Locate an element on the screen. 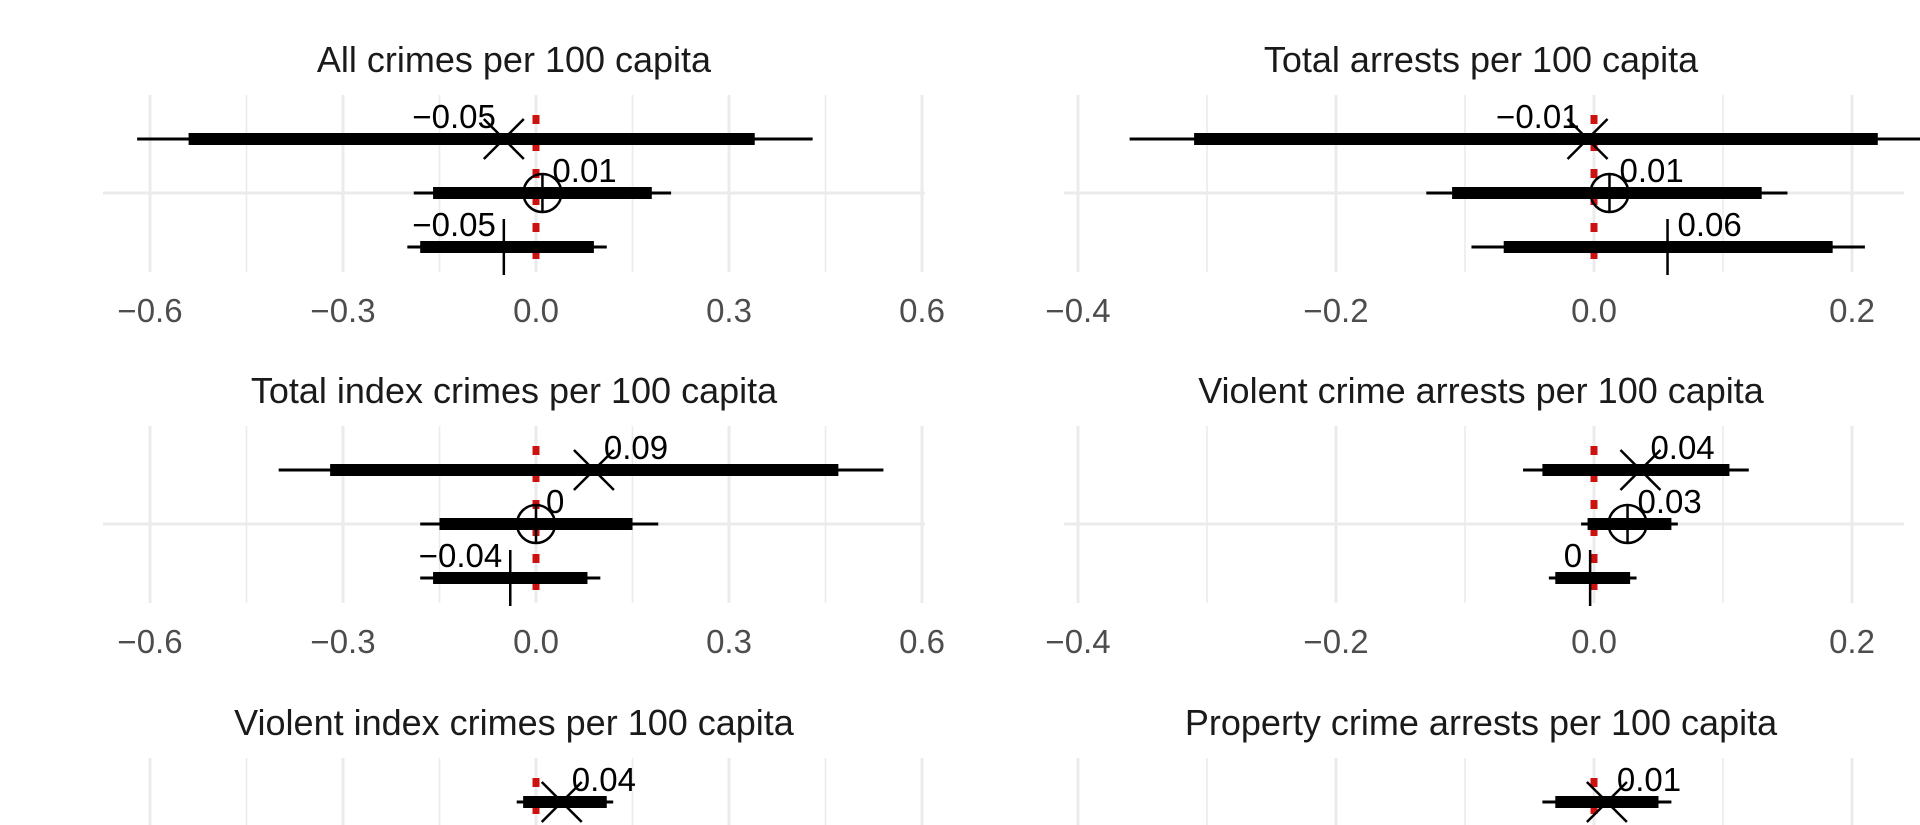 The height and width of the screenshot is (825, 1920). panel-title: Property crime arrests per 100 capita is located at coordinates (1481, 722).